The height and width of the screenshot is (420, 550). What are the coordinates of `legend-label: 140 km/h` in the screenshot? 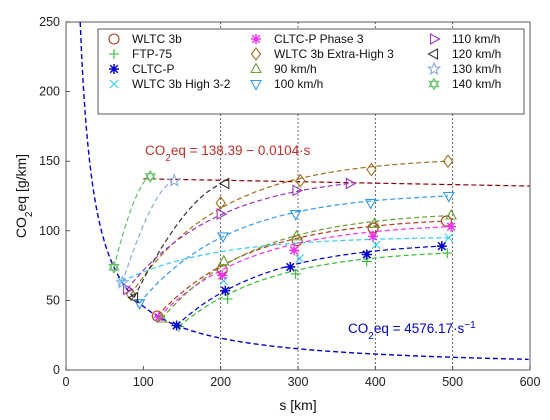 It's located at (476, 84).